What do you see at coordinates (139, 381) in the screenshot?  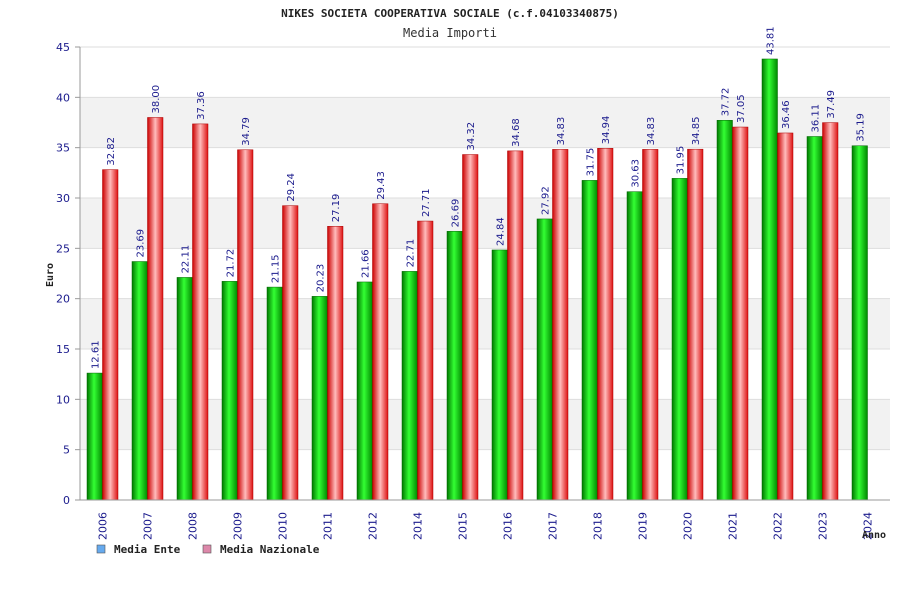 I see `bar-media-ente-2007` at bounding box center [139, 381].